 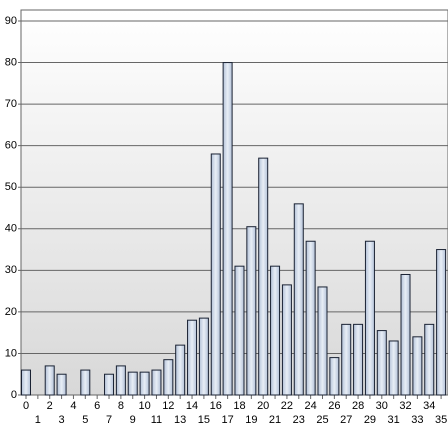 What do you see at coordinates (370, 420) in the screenshot?
I see `x-tick-label: 29` at bounding box center [370, 420].